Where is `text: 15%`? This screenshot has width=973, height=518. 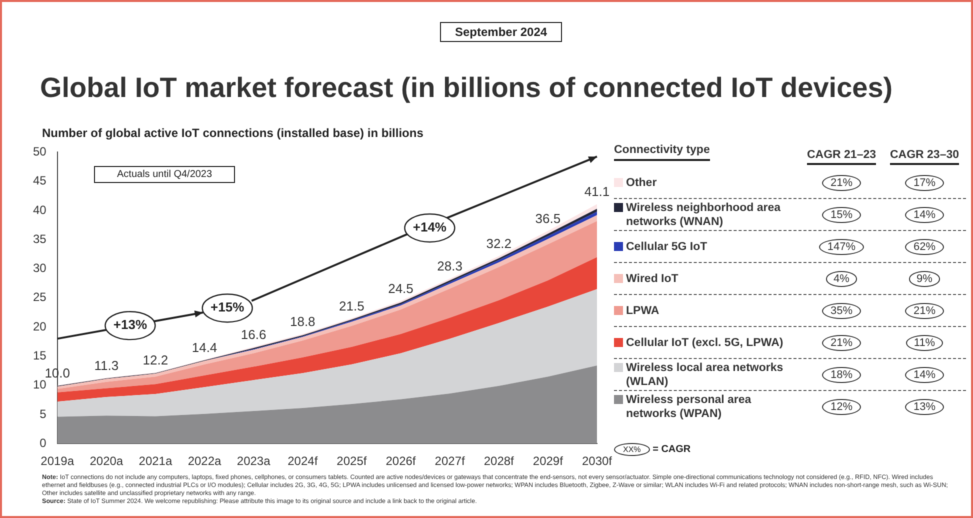
text: 15% is located at coordinates (841, 214).